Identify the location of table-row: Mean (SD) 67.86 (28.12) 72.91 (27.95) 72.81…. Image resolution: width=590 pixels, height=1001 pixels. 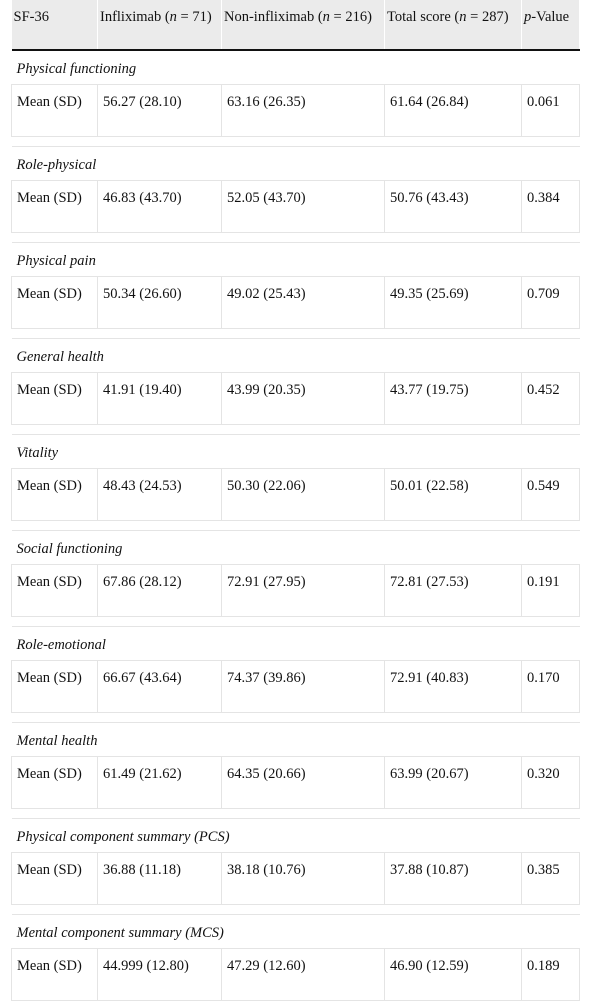
(295, 590).